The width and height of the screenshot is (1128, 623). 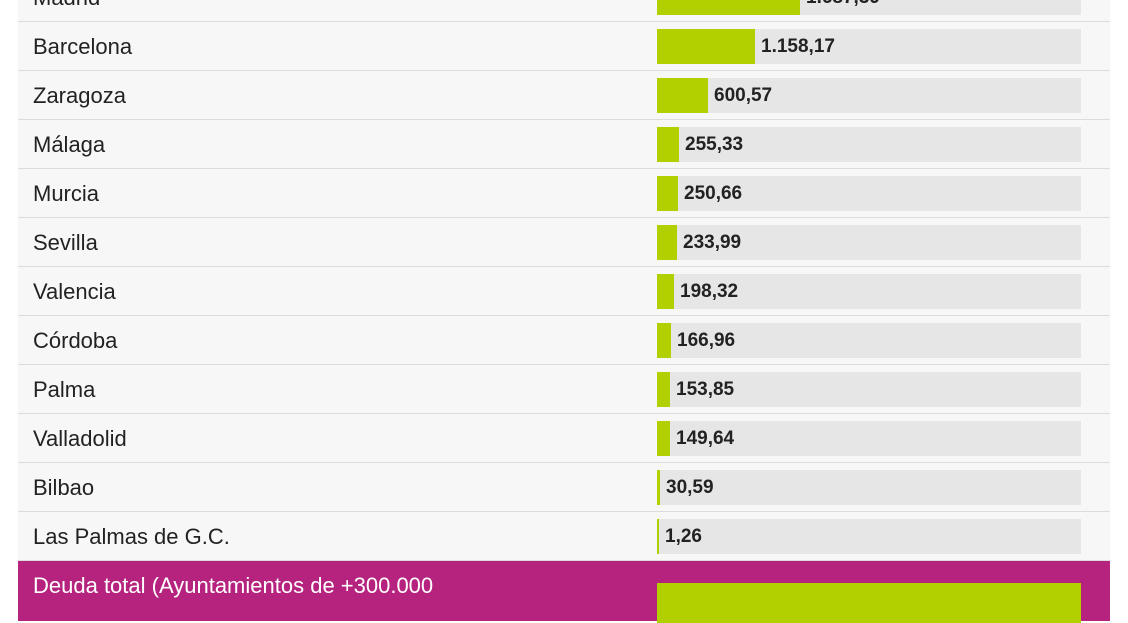 What do you see at coordinates (869, 487) in the screenshot?
I see `bar-track: 30,59` at bounding box center [869, 487].